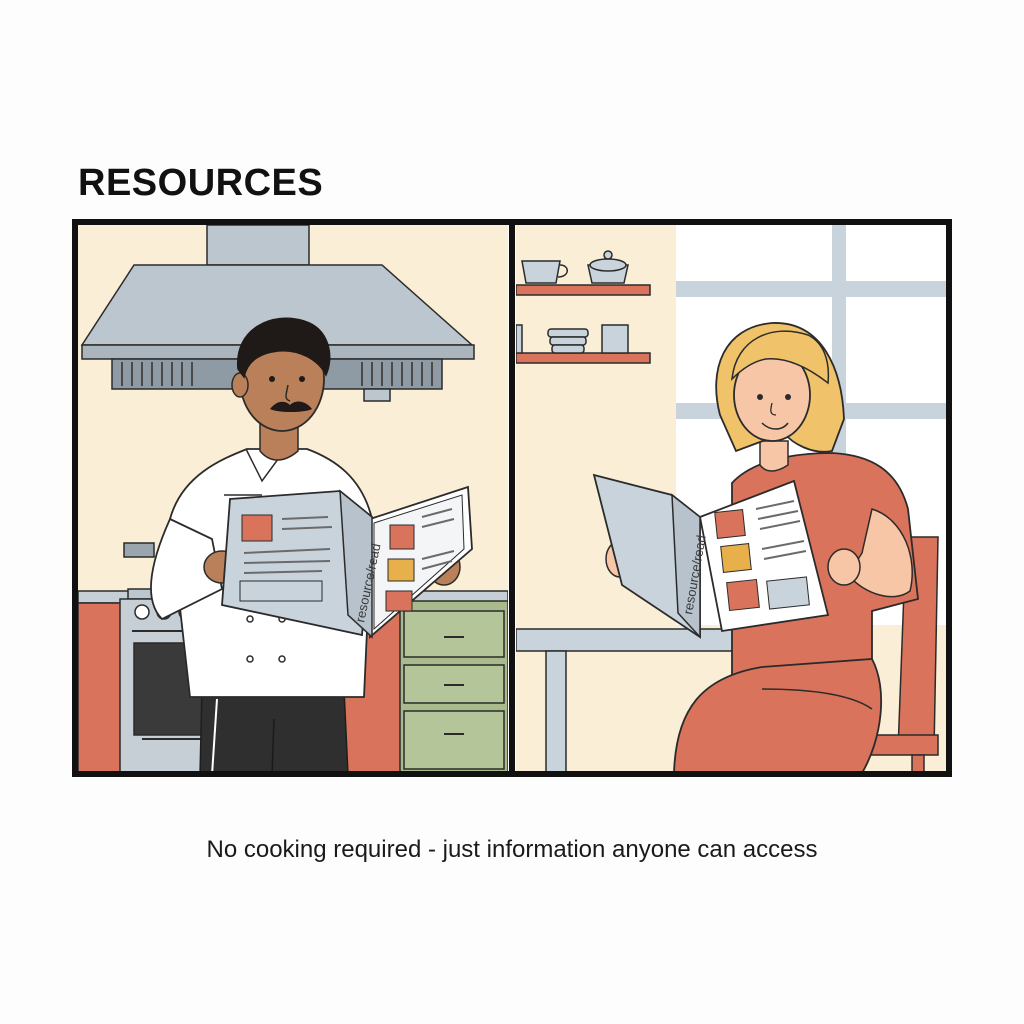 The width and height of the screenshot is (1024, 1024). I want to click on kitchen-shelves, so click(583, 307).